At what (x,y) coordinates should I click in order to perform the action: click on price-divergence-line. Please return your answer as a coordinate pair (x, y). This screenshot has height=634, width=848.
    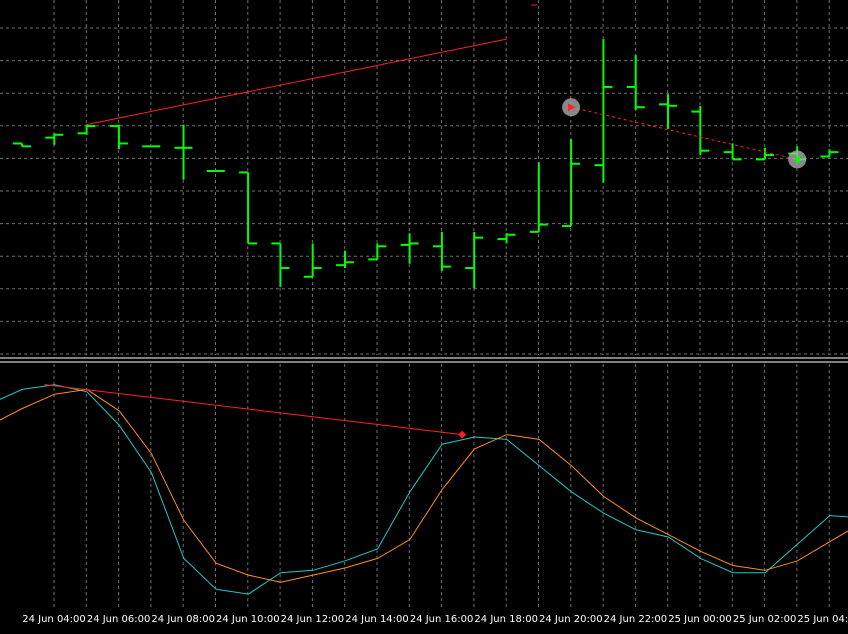
    Looking at the image, I should click on (296, 82).